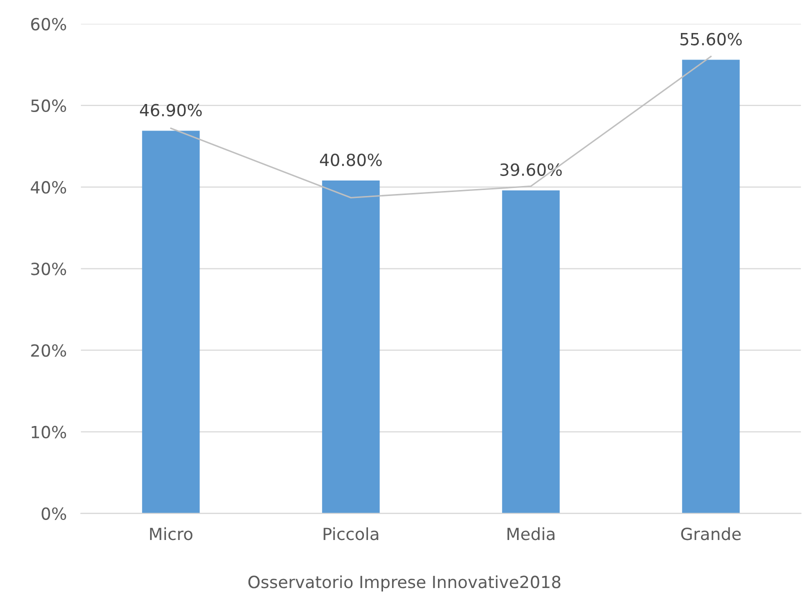  I want to click on y-tick-label: 50%, so click(48, 105).